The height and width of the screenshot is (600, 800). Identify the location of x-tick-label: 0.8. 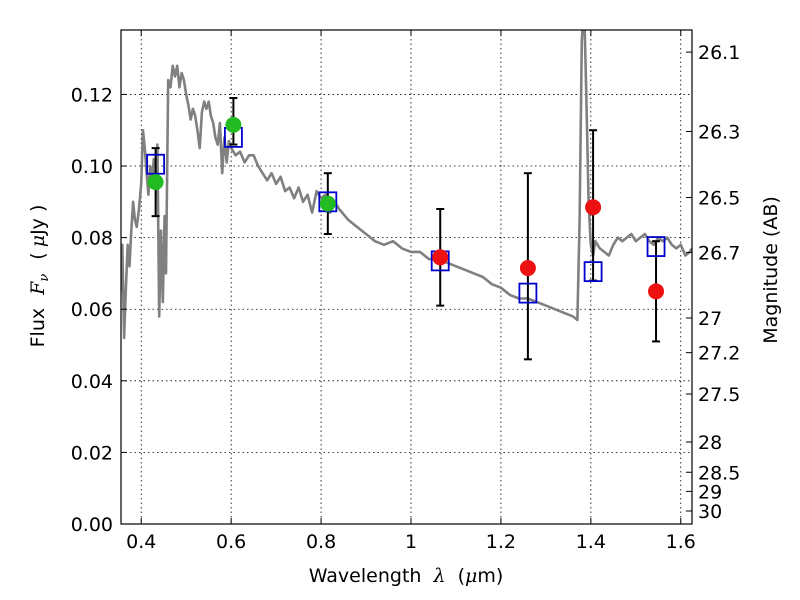
(321, 542).